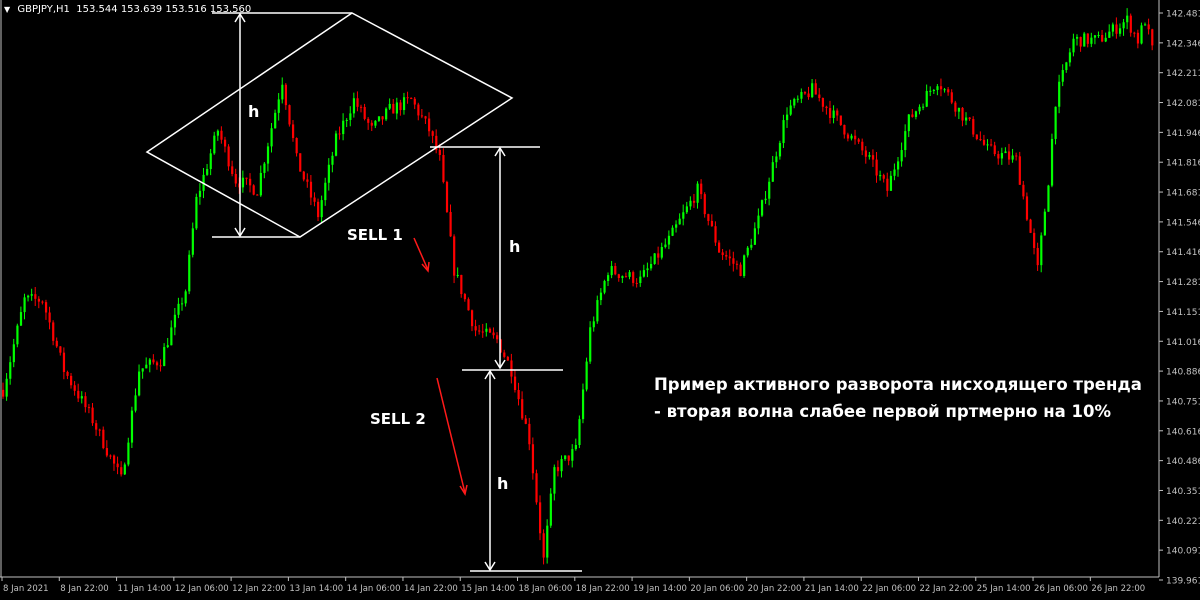 The image size is (1200, 600). What do you see at coordinates (503, 483) in the screenshot?
I see `h-label-3: h` at bounding box center [503, 483].